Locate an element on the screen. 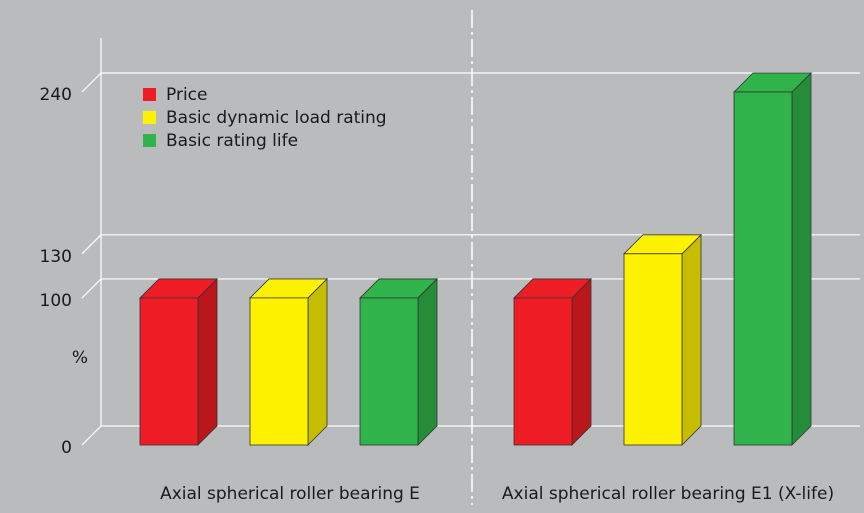 Image resolution: width=864 pixels, height=513 pixels. legend-label-rating-life: Basic rating life is located at coordinates (232, 141).